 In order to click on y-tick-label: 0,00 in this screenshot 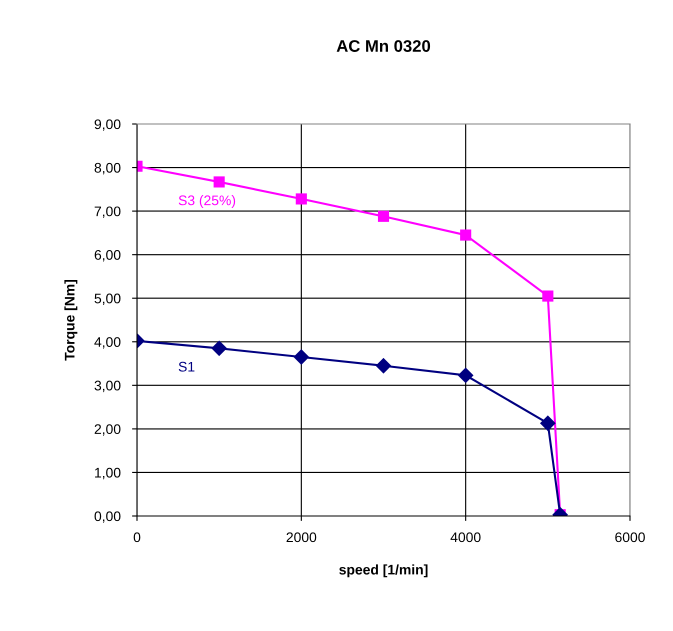, I will do `click(107, 517)`.